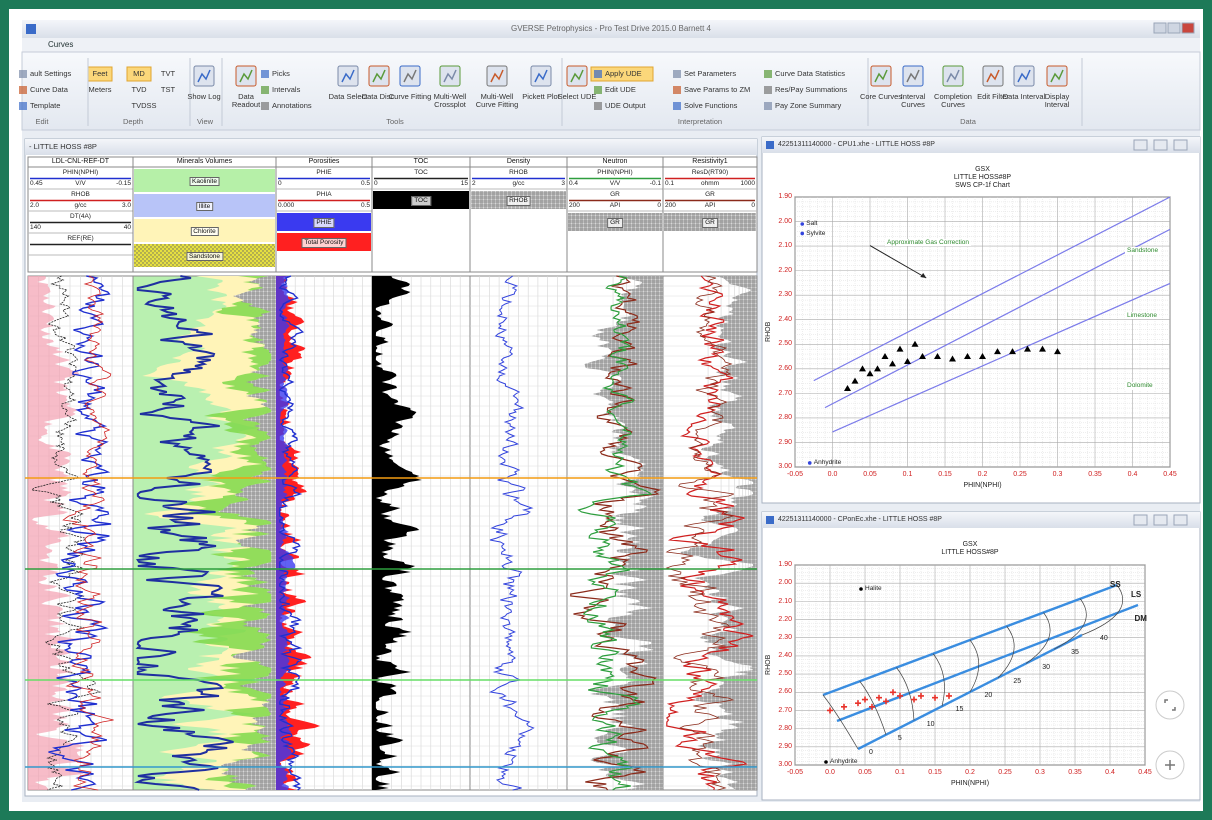 This screenshot has height=820, width=1212. Describe the element at coordinates (281, 73) in the screenshot. I see `ribbon-button: Picks` at that location.